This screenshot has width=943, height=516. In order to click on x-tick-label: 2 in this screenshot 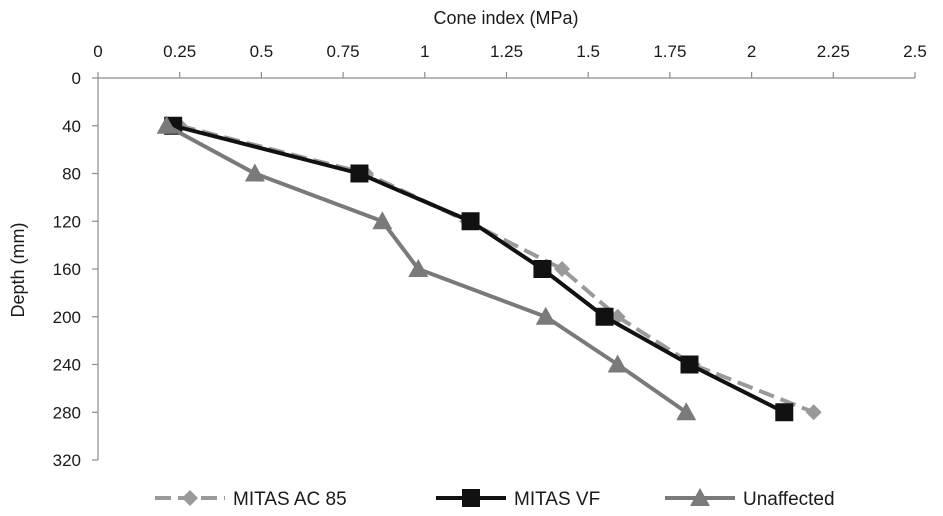, I will do `click(751, 51)`.